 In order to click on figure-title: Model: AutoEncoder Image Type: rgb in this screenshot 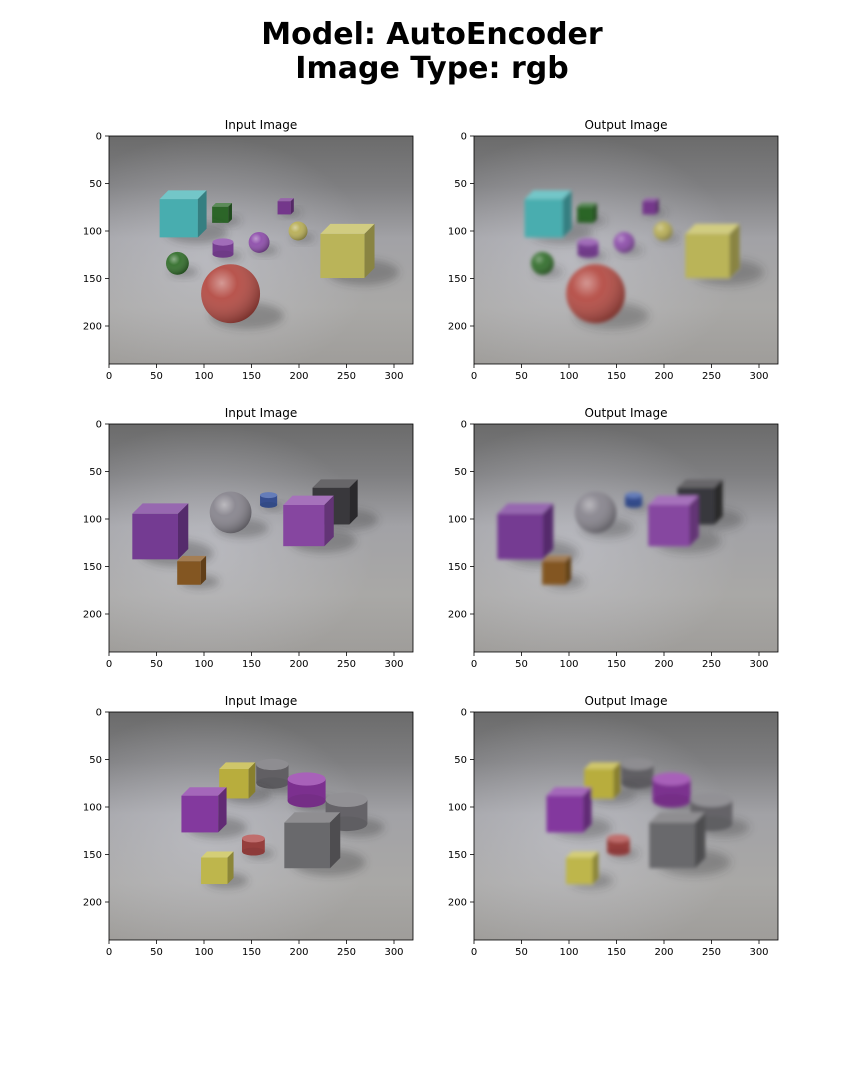, I will do `click(432, 52)`.